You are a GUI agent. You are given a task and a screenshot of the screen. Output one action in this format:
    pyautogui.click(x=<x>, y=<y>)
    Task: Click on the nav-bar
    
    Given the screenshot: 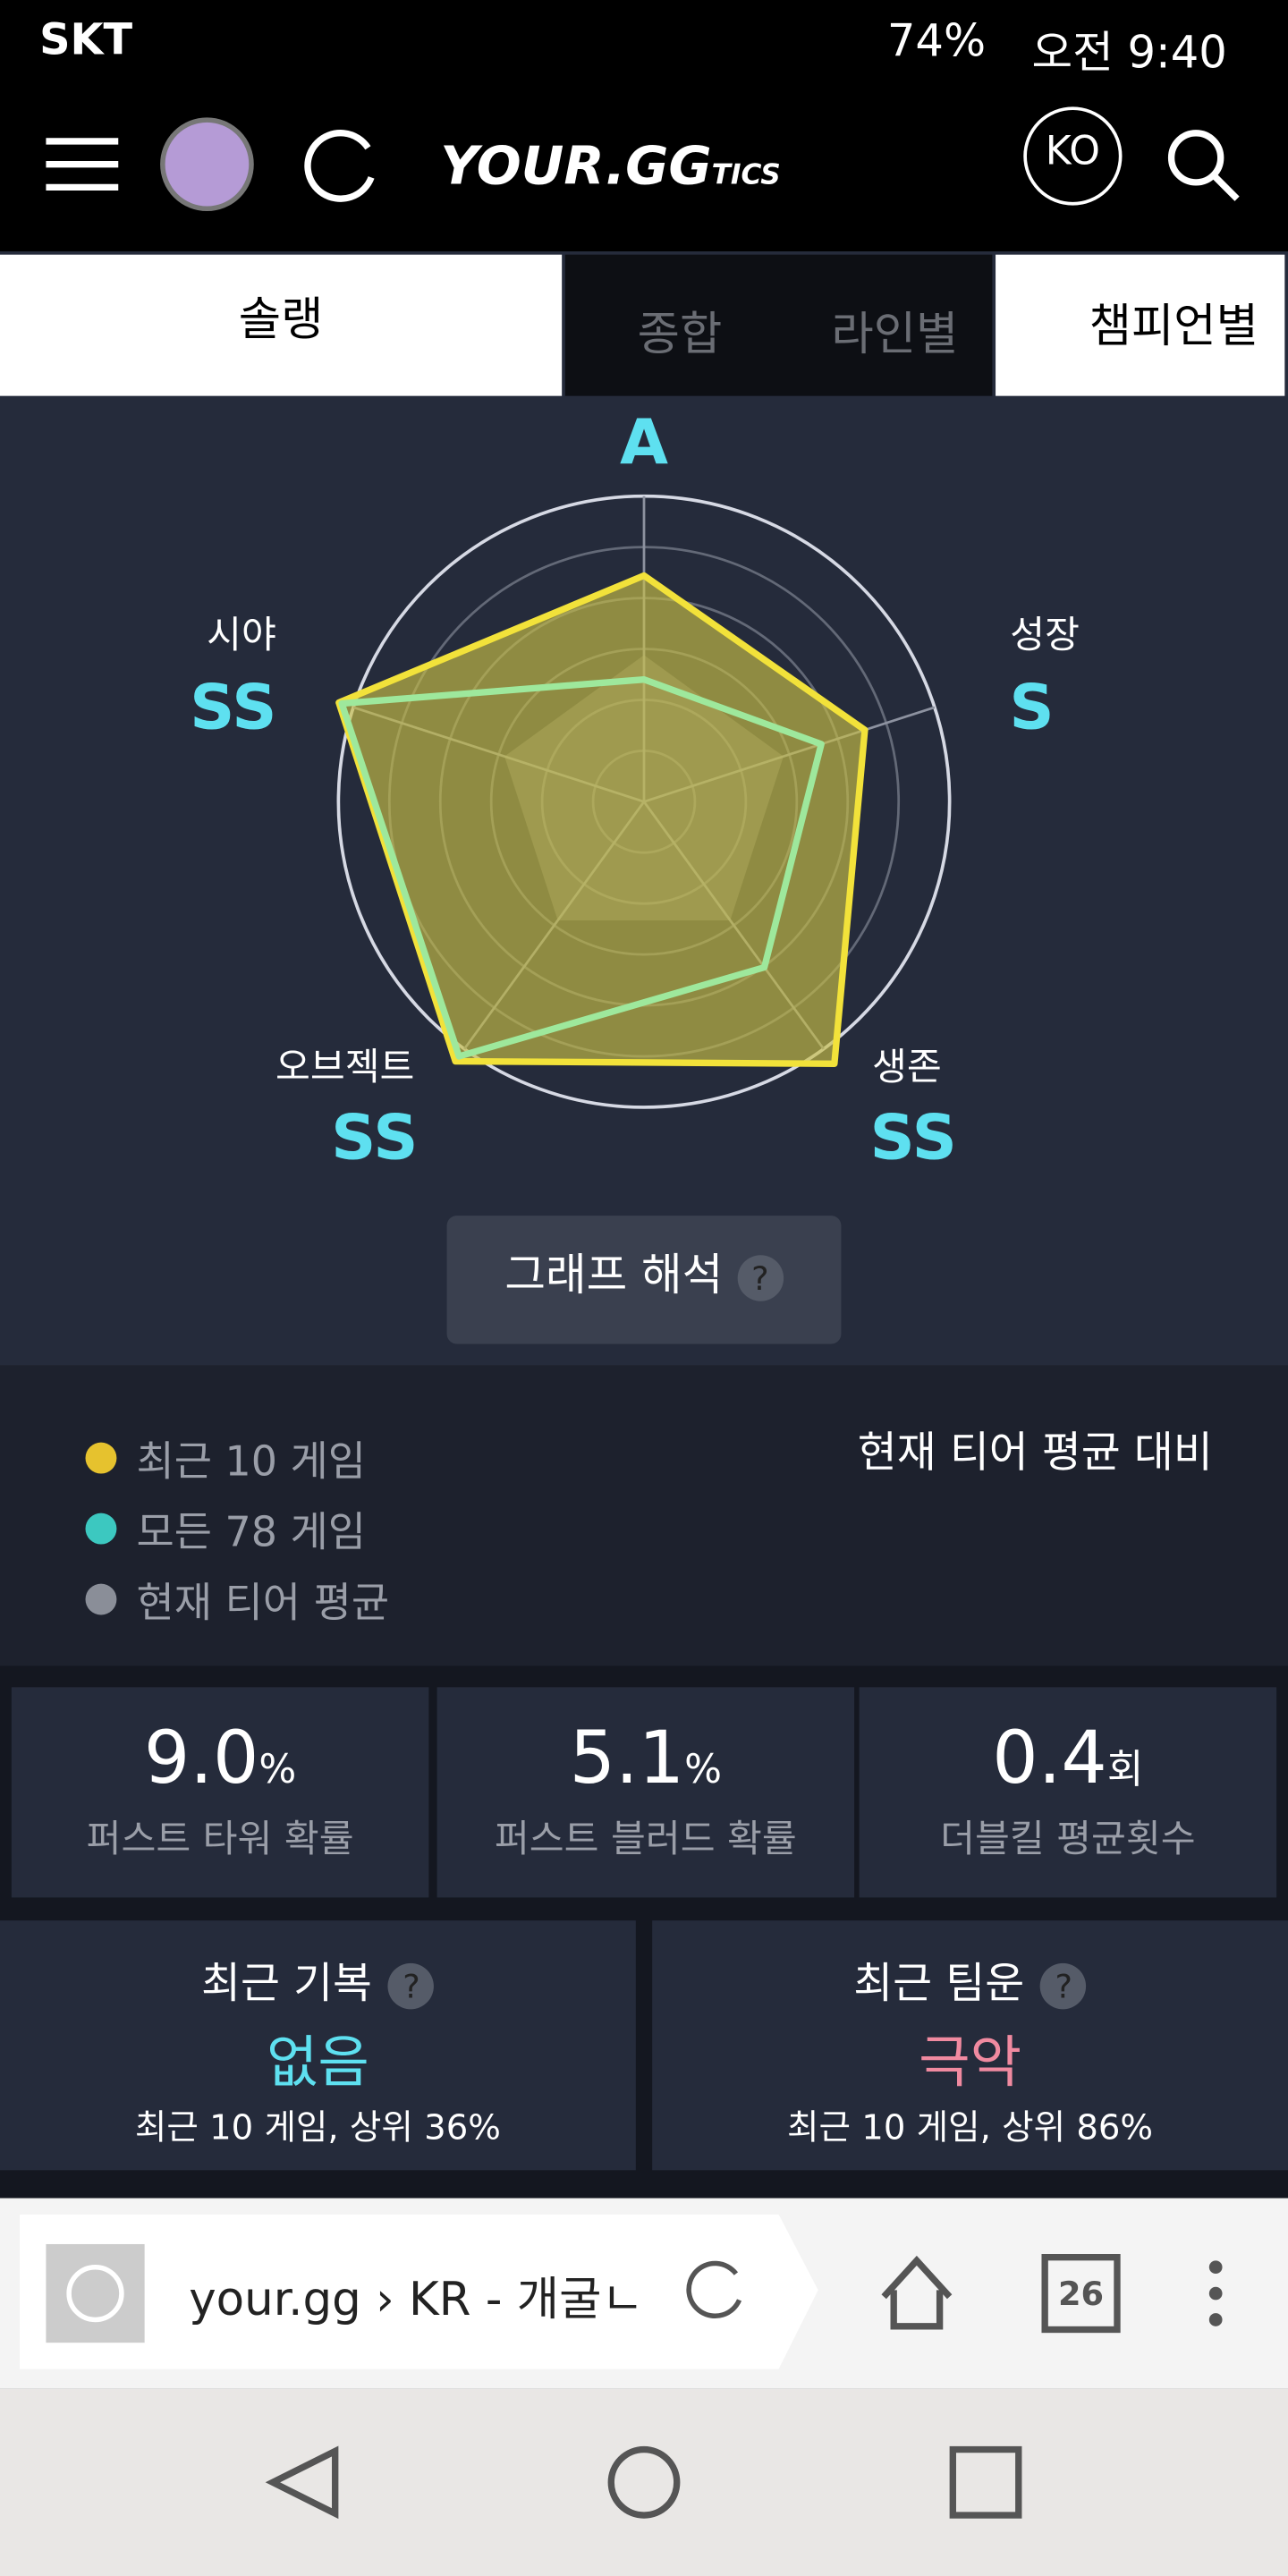 What is the action you would take?
    pyautogui.click(x=644, y=2482)
    